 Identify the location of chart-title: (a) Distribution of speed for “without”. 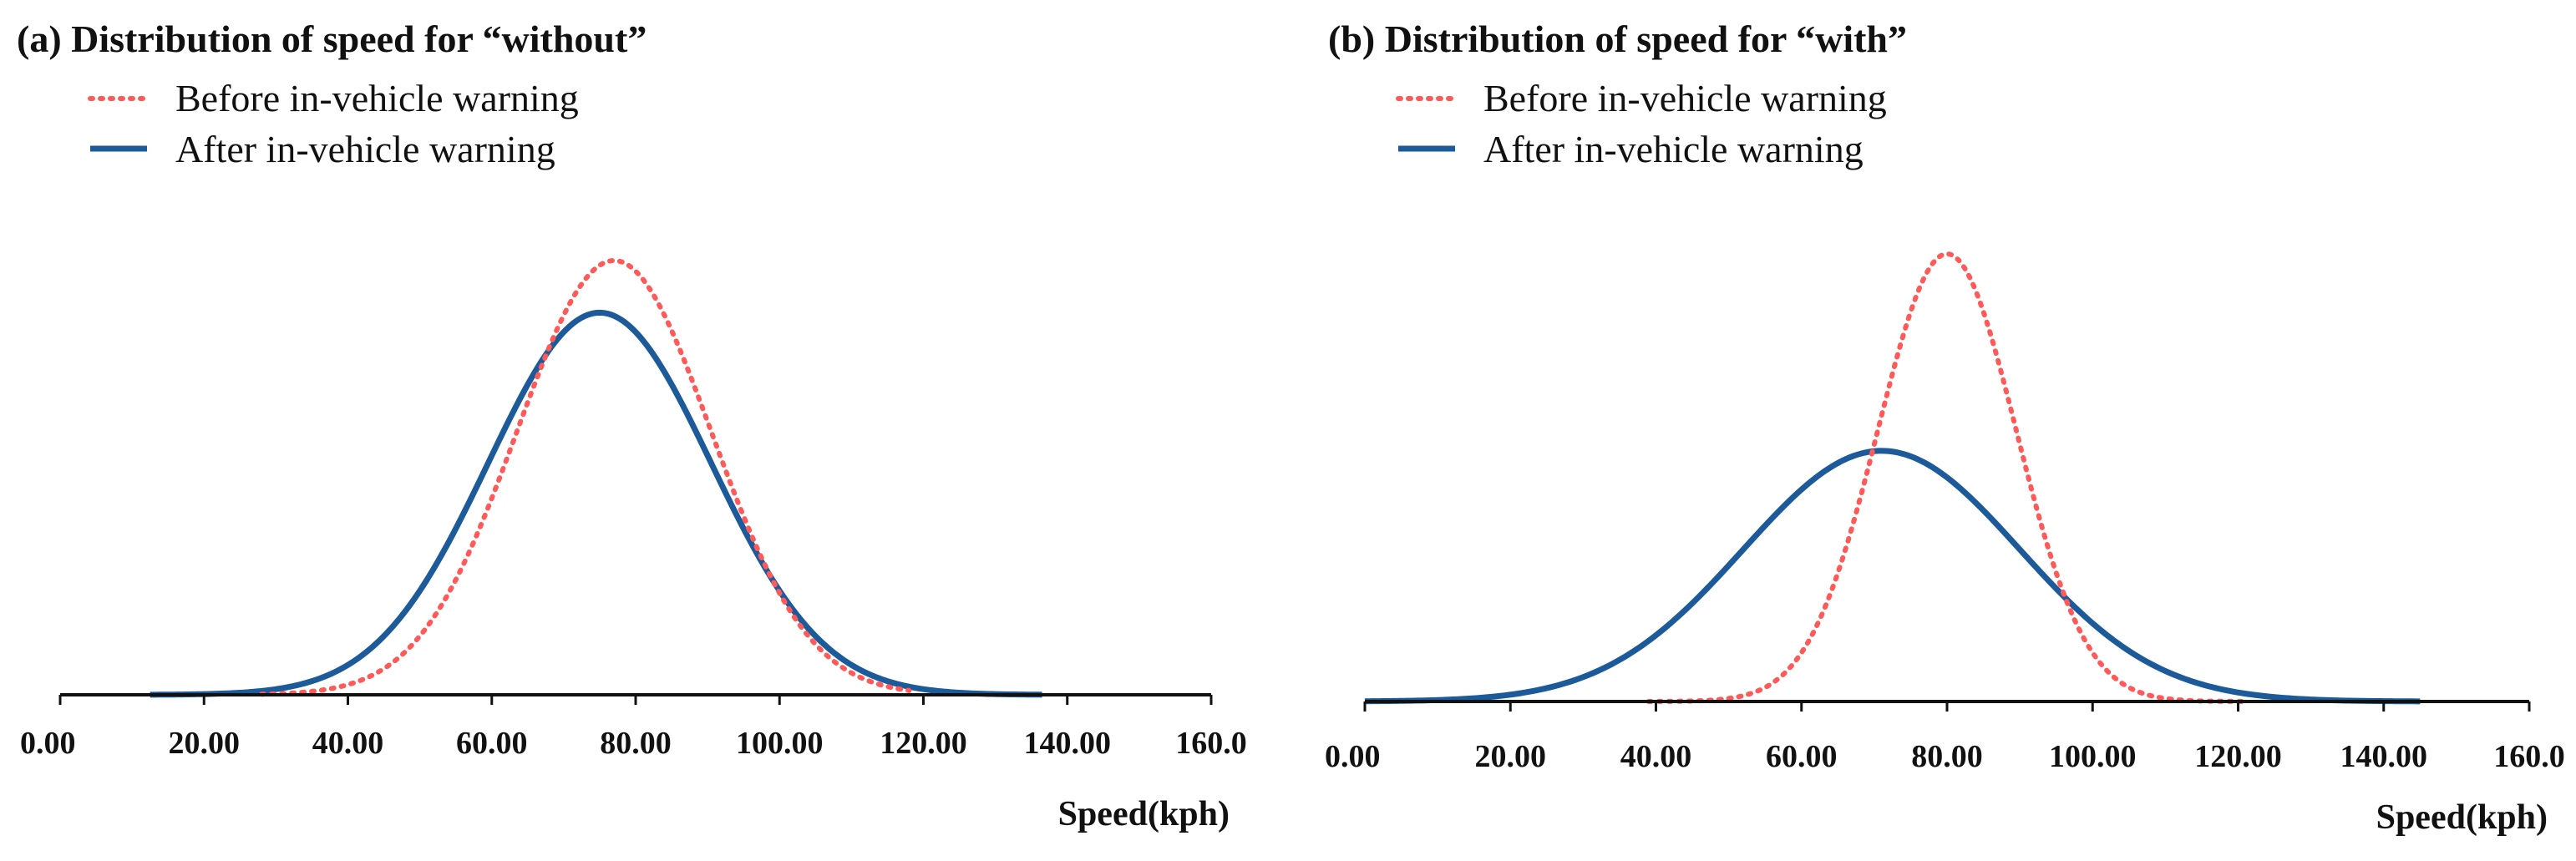
(332, 39).